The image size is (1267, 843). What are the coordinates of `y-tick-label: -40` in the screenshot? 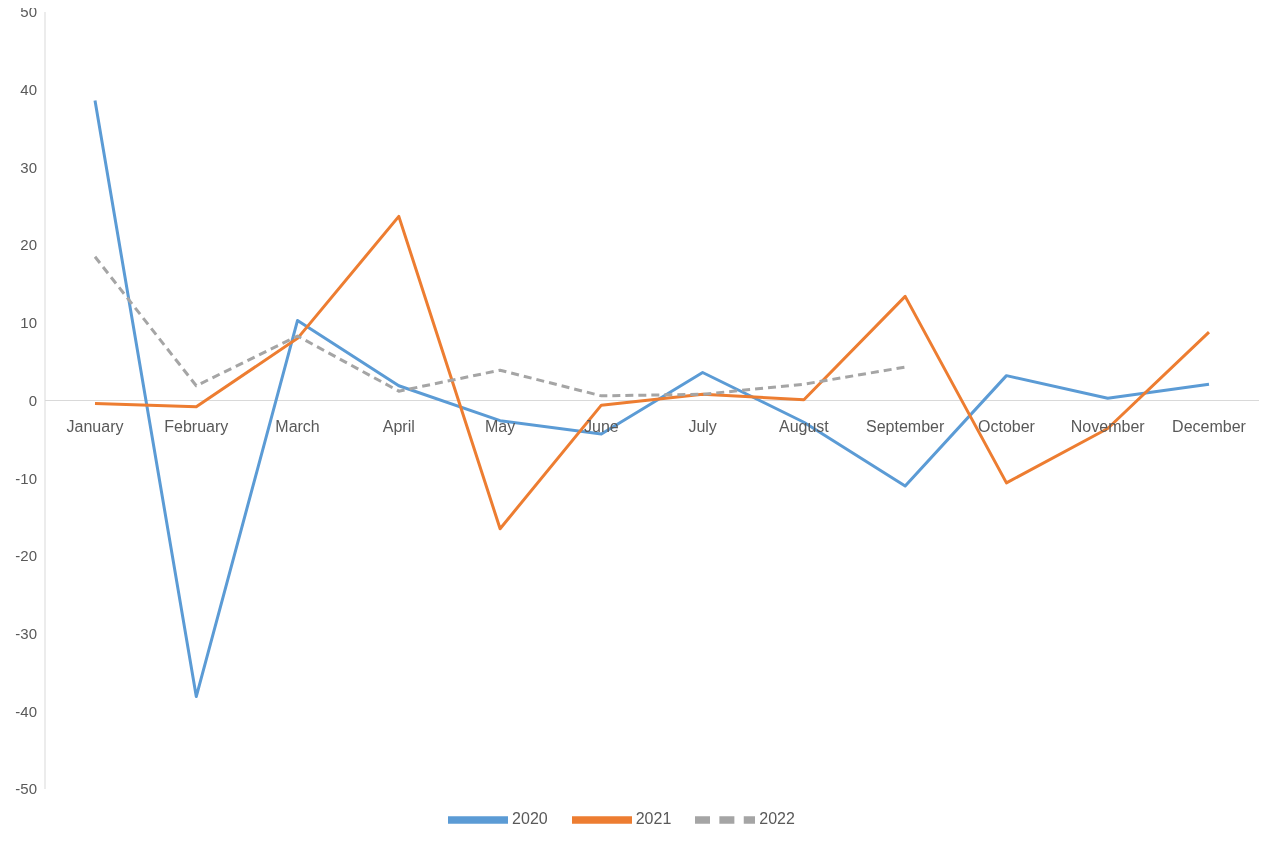 It's located at (26, 711).